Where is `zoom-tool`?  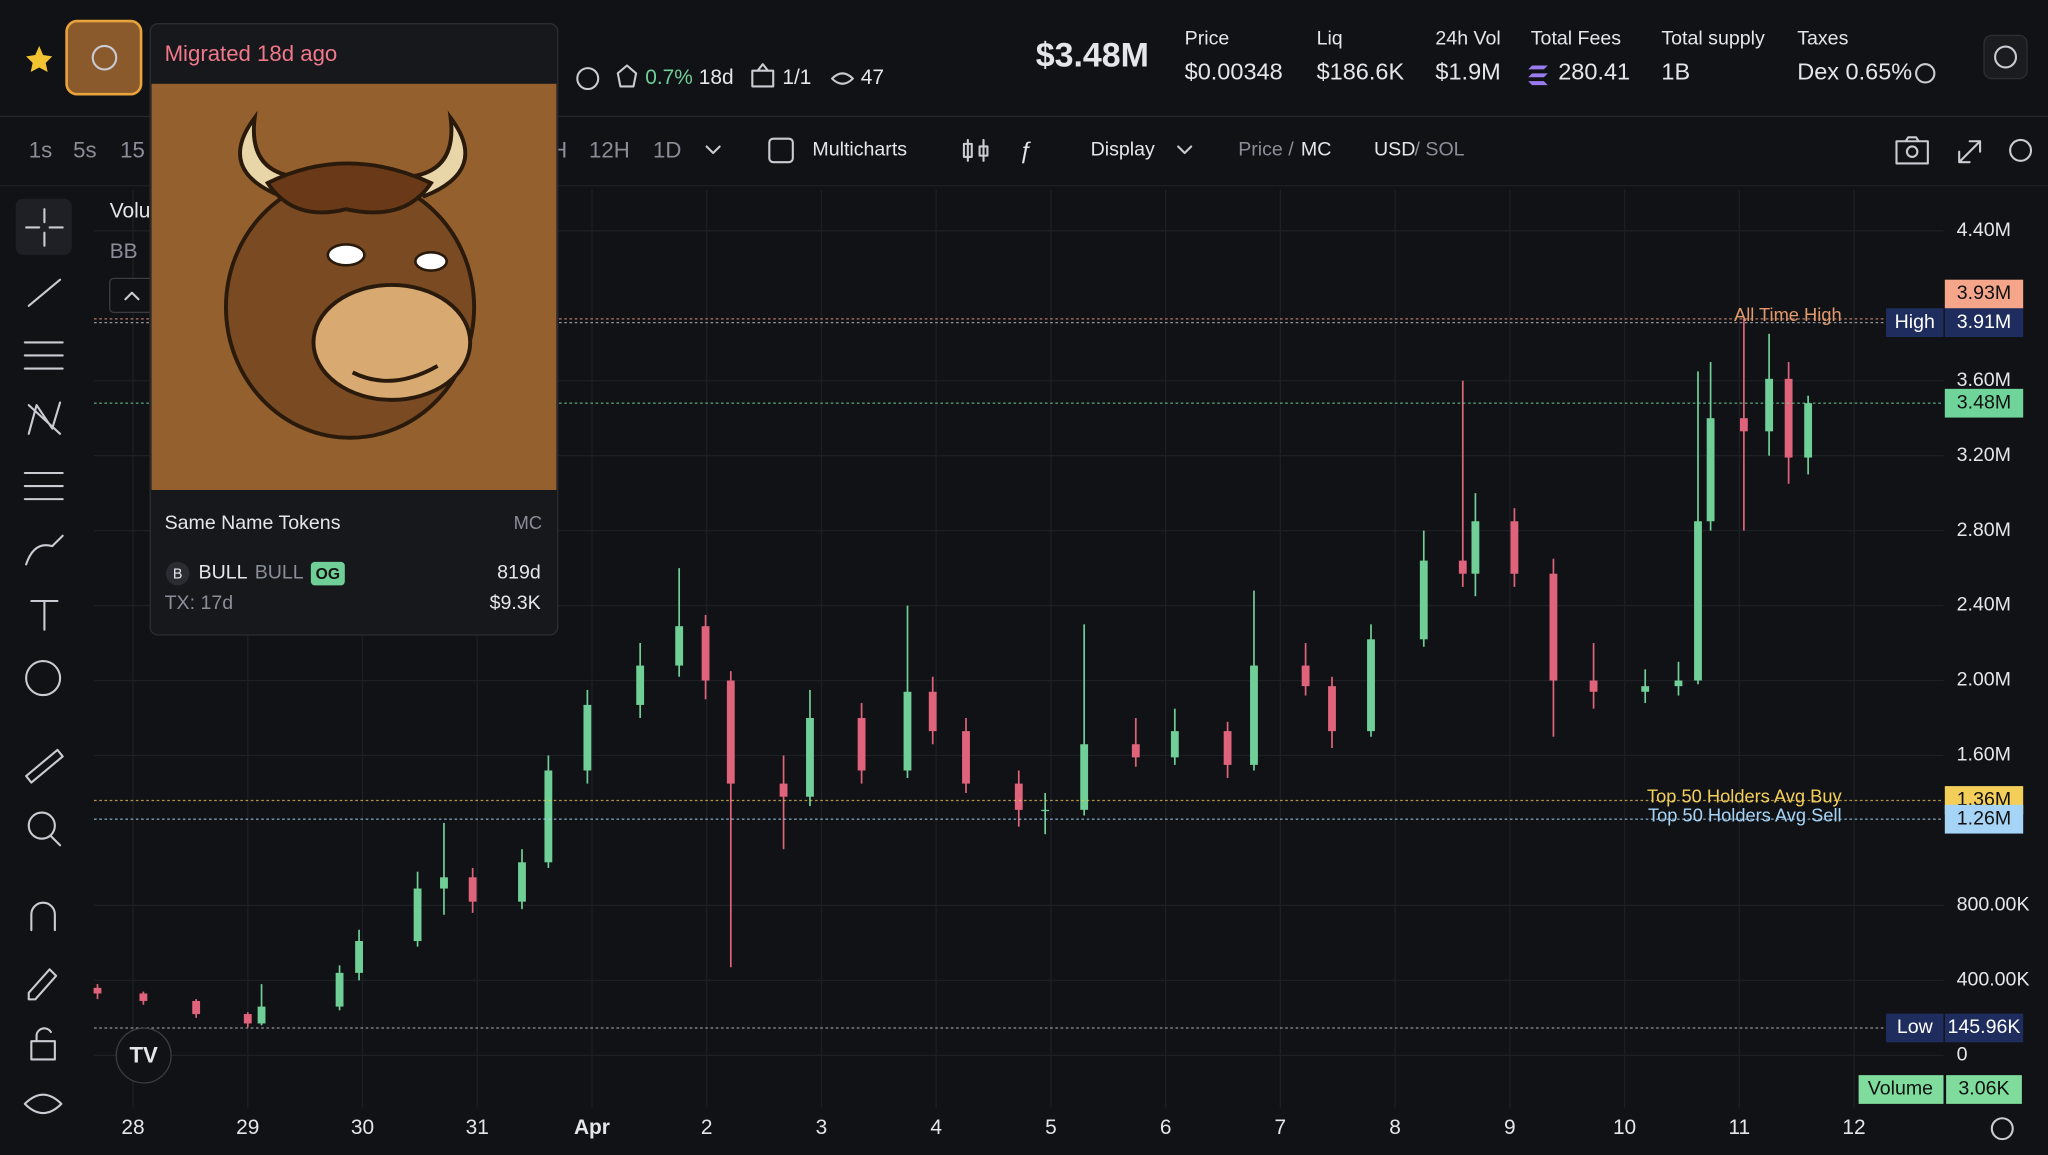
zoom-tool is located at coordinates (41, 825).